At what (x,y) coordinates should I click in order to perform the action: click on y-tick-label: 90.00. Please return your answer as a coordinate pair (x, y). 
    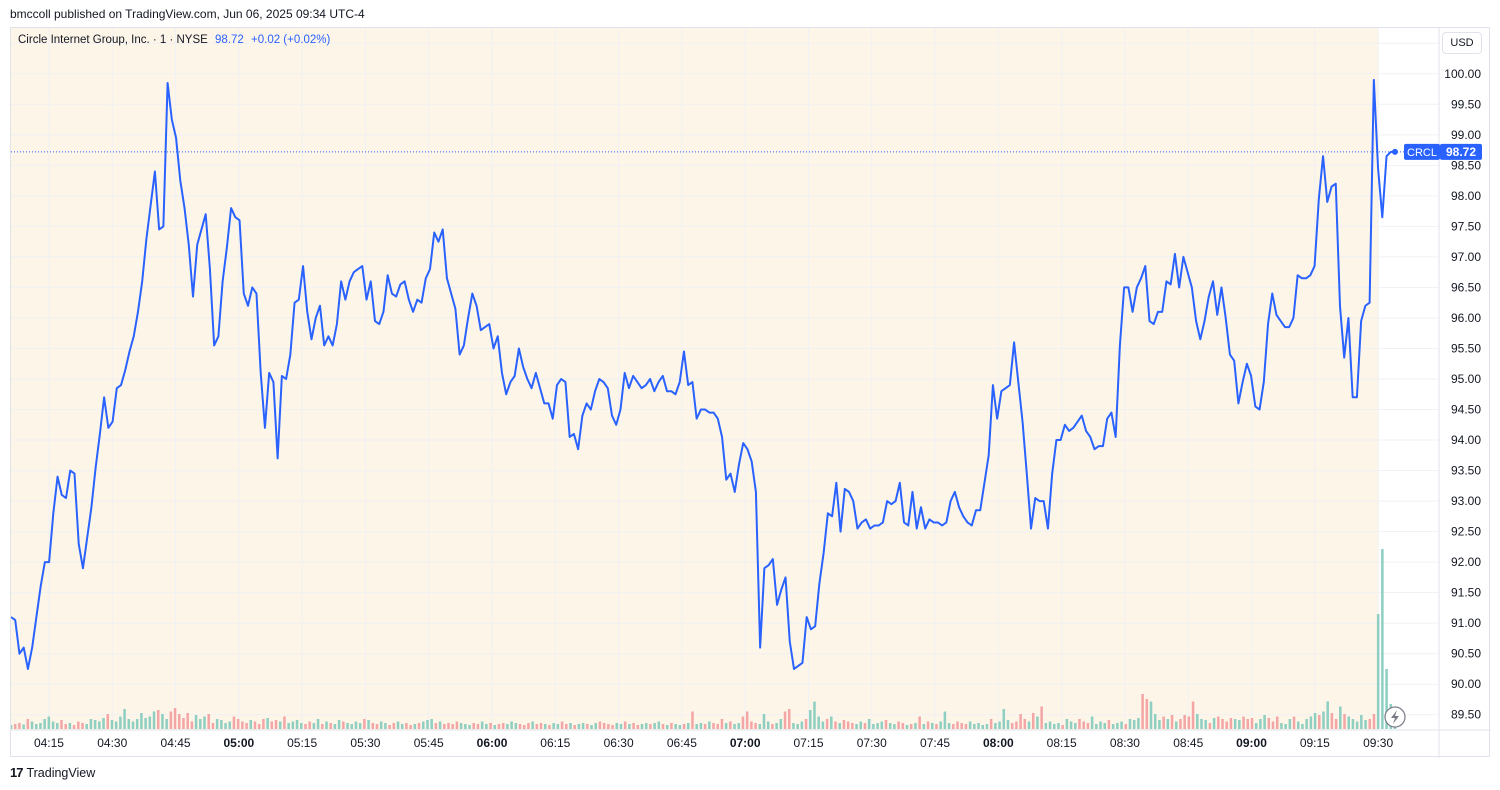
    Looking at the image, I should click on (1466, 684).